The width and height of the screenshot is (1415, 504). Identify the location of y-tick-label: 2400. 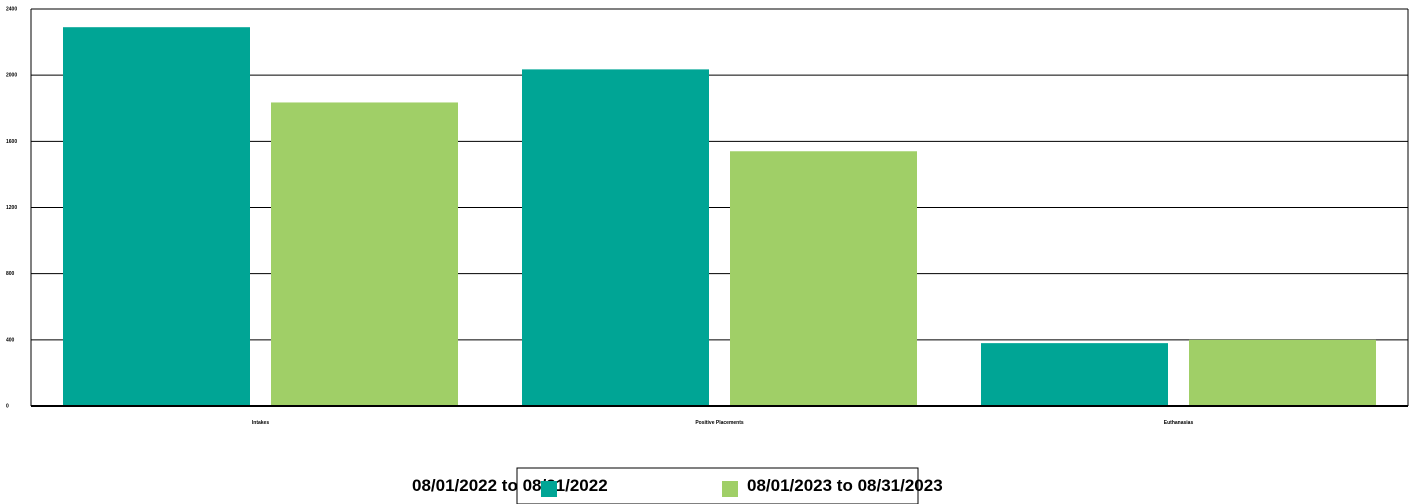
(11, 10).